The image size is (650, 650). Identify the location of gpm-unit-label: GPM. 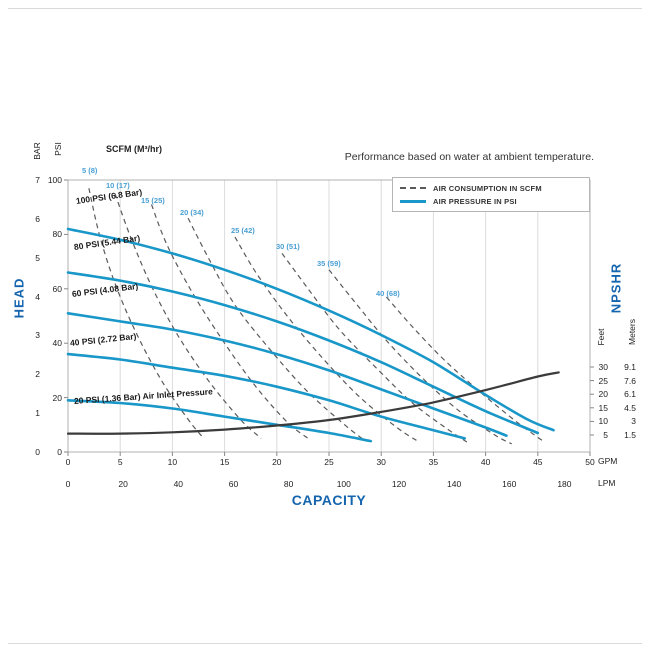
(608, 461).